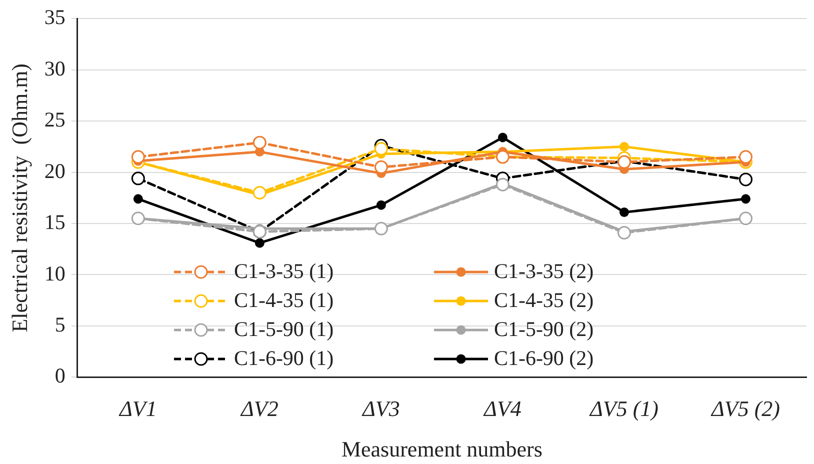 The height and width of the screenshot is (464, 814). I want to click on y-tick-label: 10, so click(55, 273).